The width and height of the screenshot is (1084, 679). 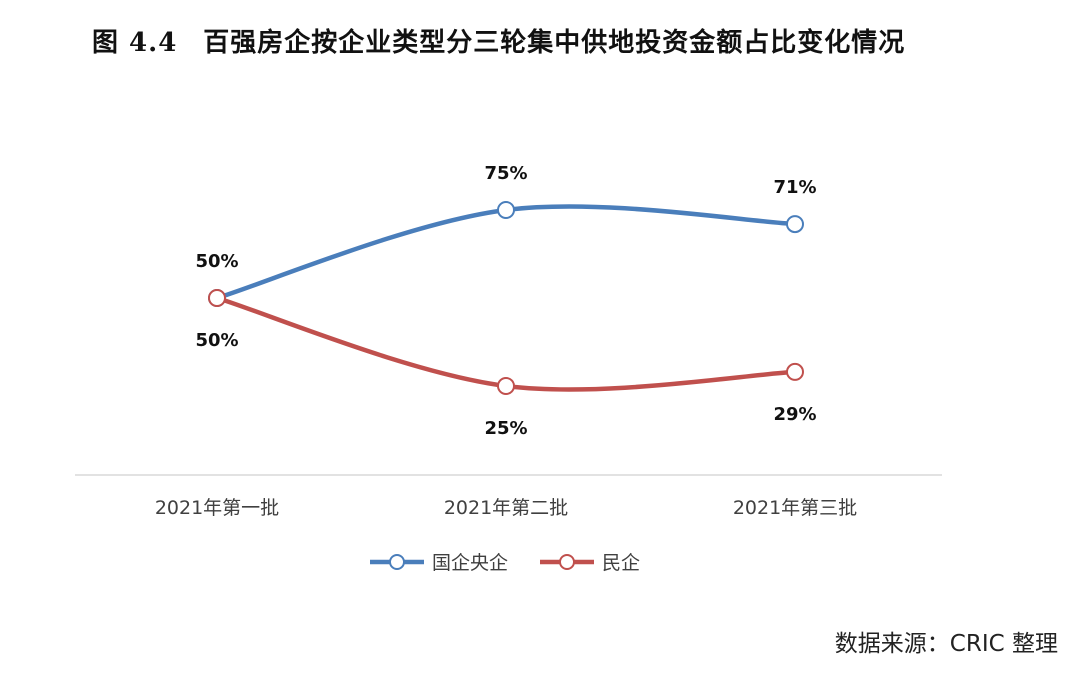 I want to click on figure-number: 图 4.4, so click(x=135, y=43).